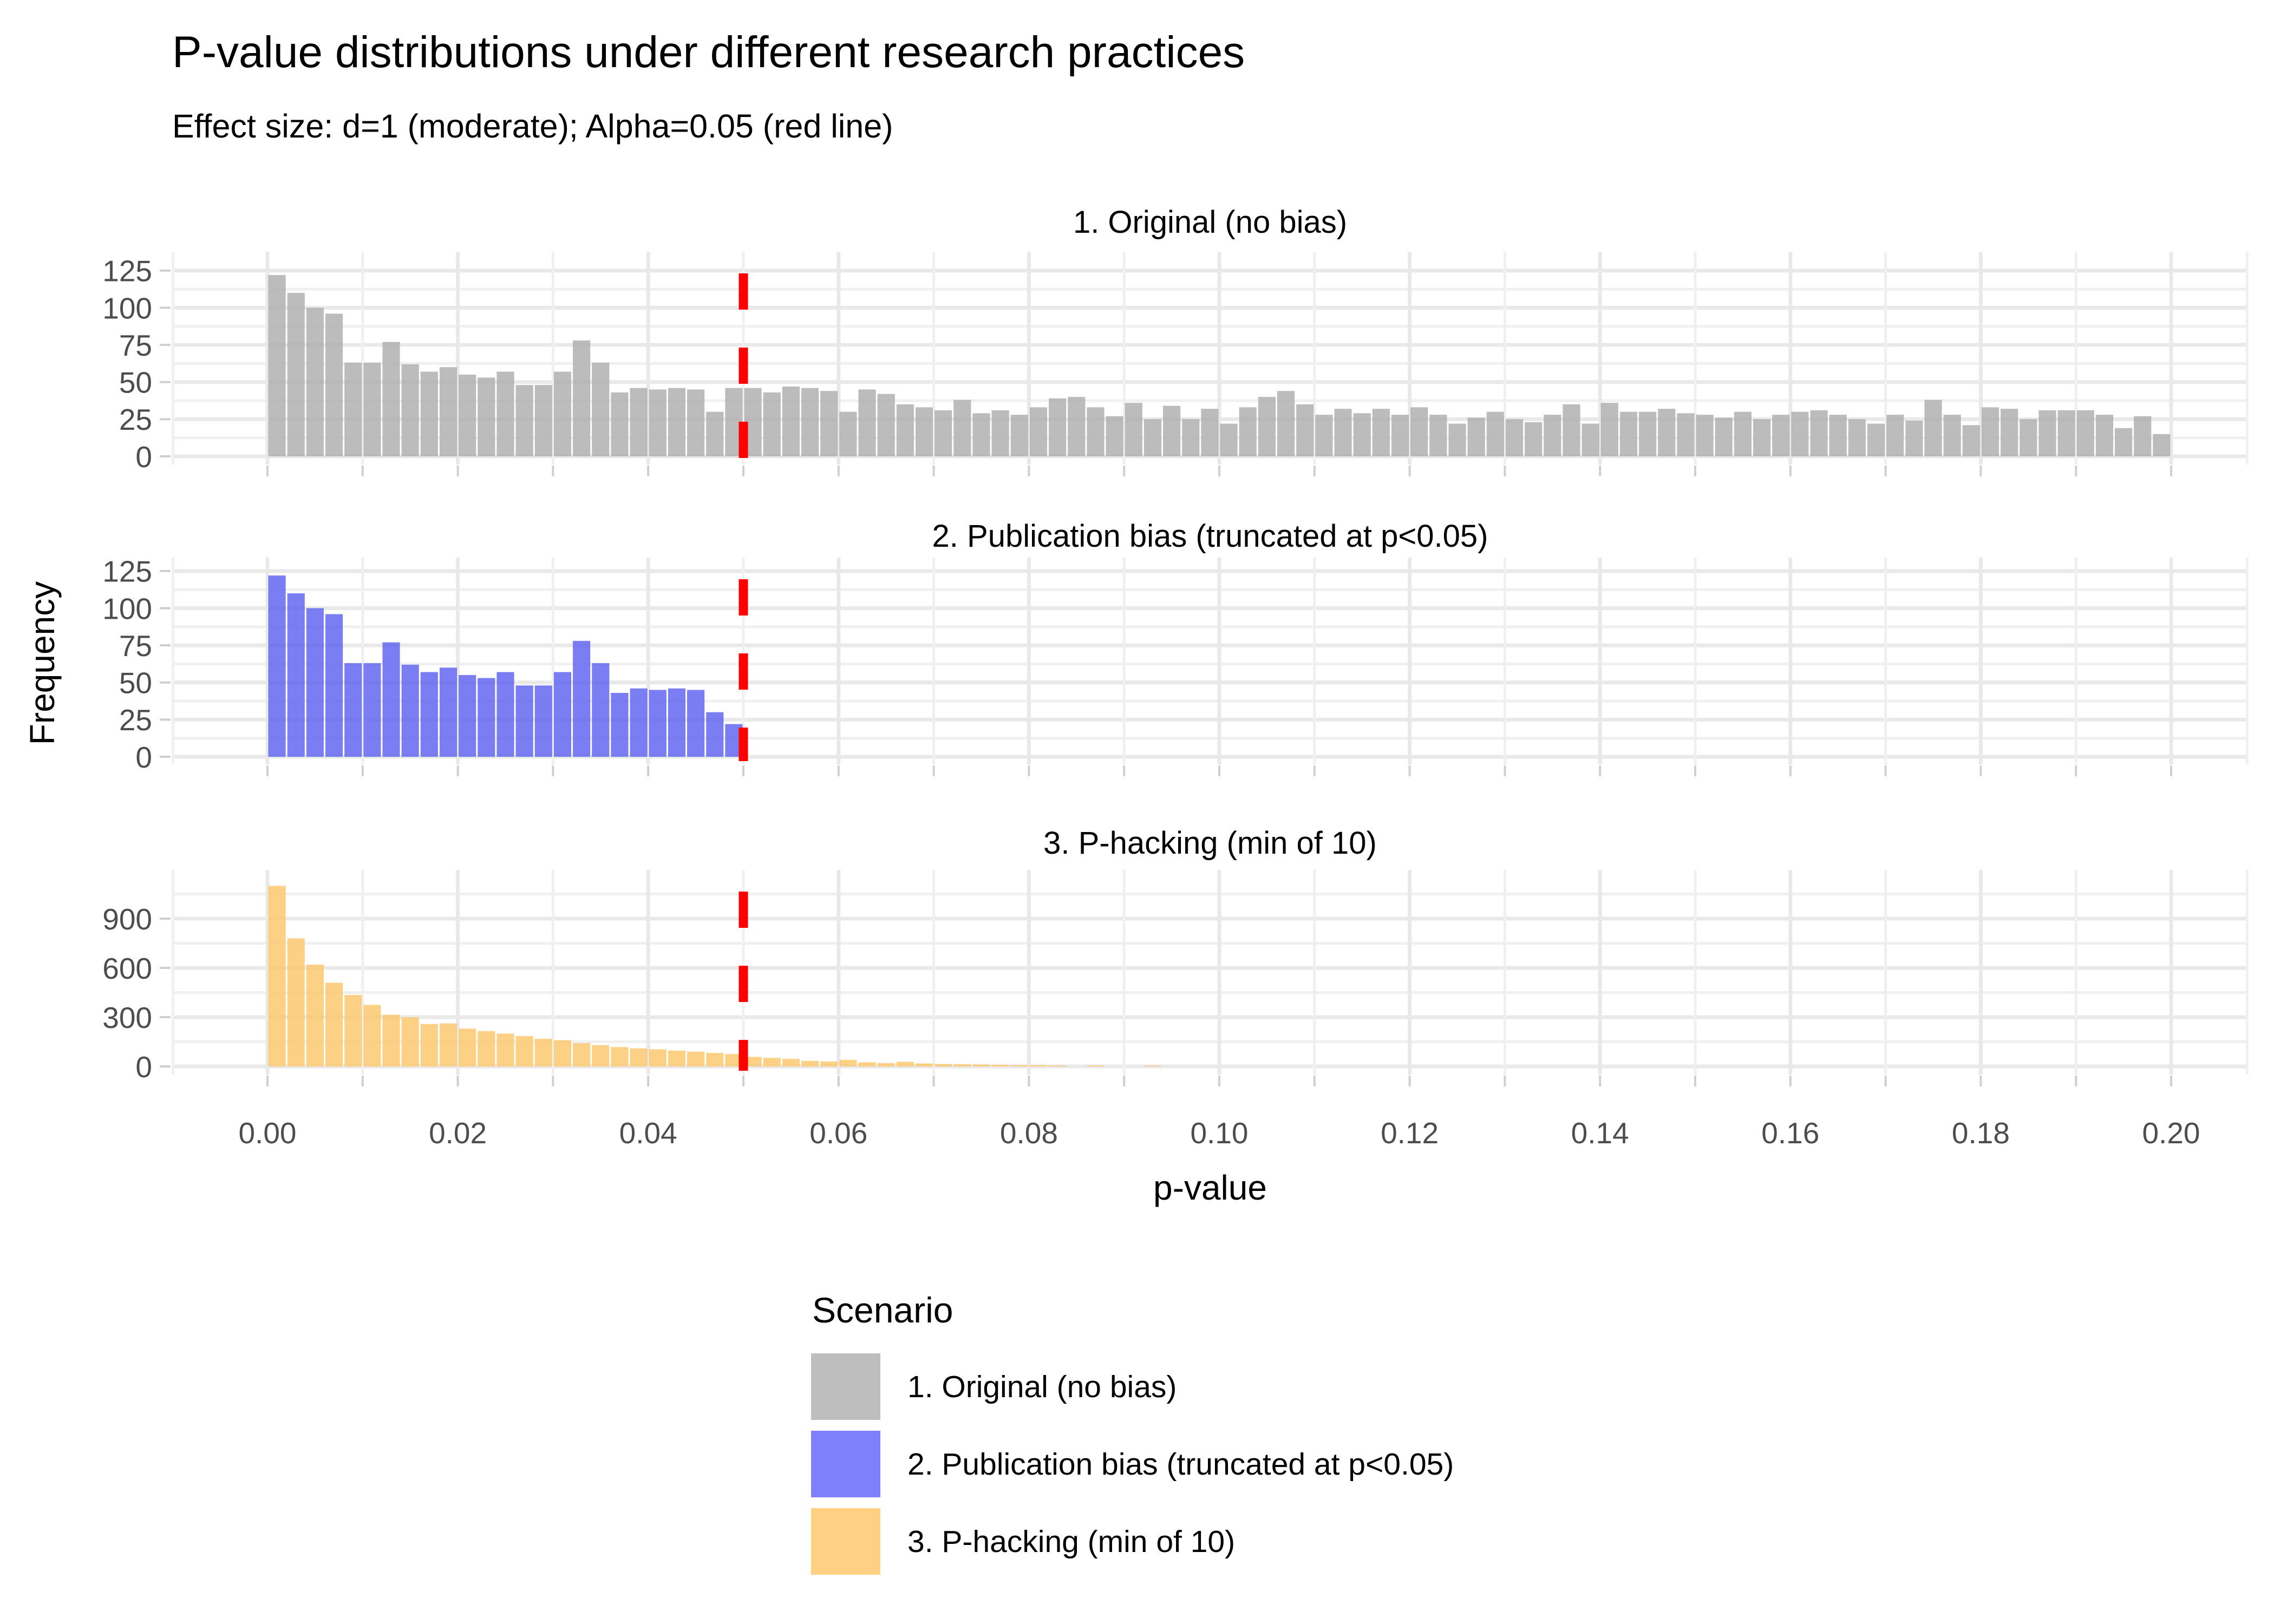 The height and width of the screenshot is (1624, 2274). Describe the element at coordinates (1133, 1541) in the screenshot. I see `legend-item: 3. P-hacking (min of 10)` at that location.